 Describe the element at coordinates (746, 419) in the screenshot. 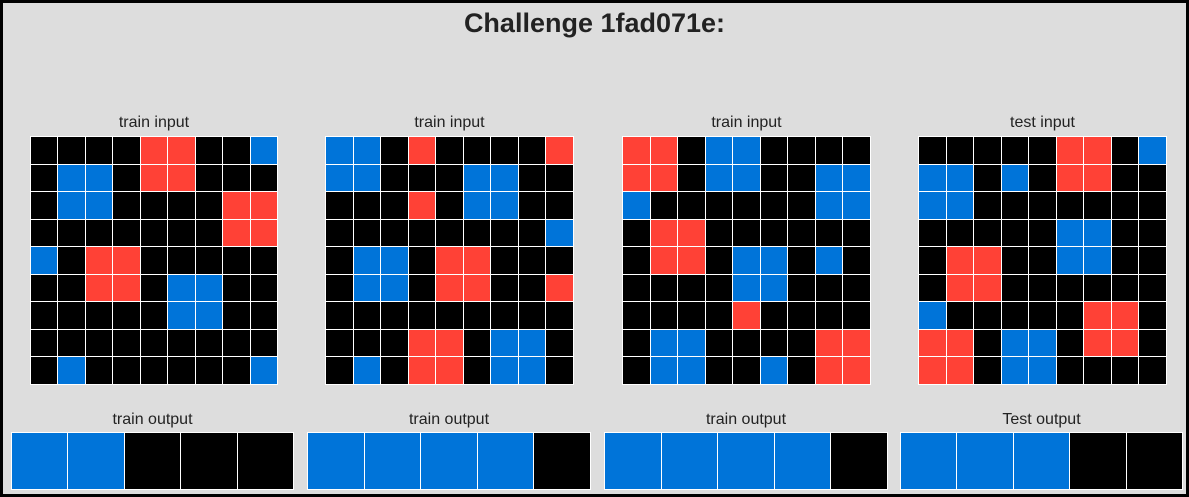

I see `output-label-3: train output` at that location.